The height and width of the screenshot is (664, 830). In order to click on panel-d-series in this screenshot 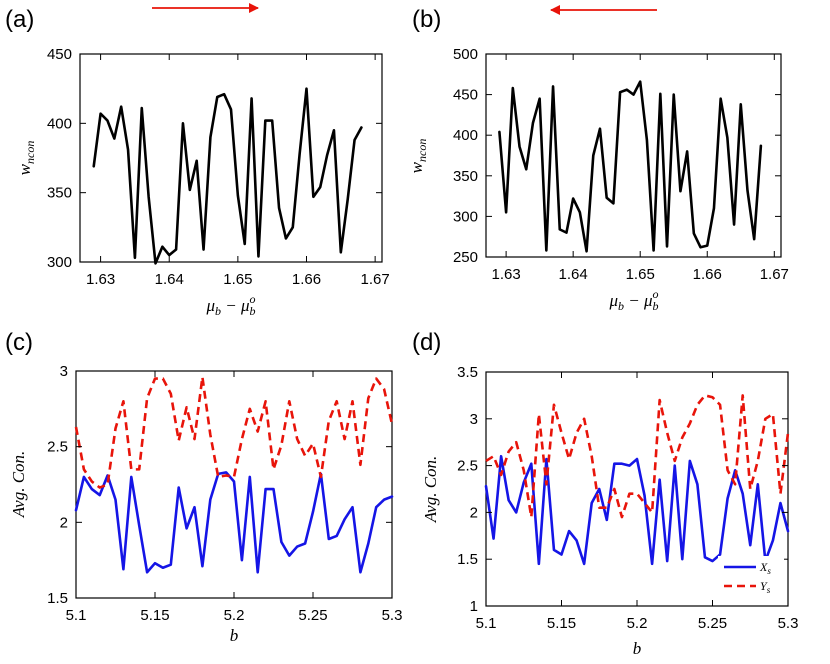, I will do `click(637, 480)`.